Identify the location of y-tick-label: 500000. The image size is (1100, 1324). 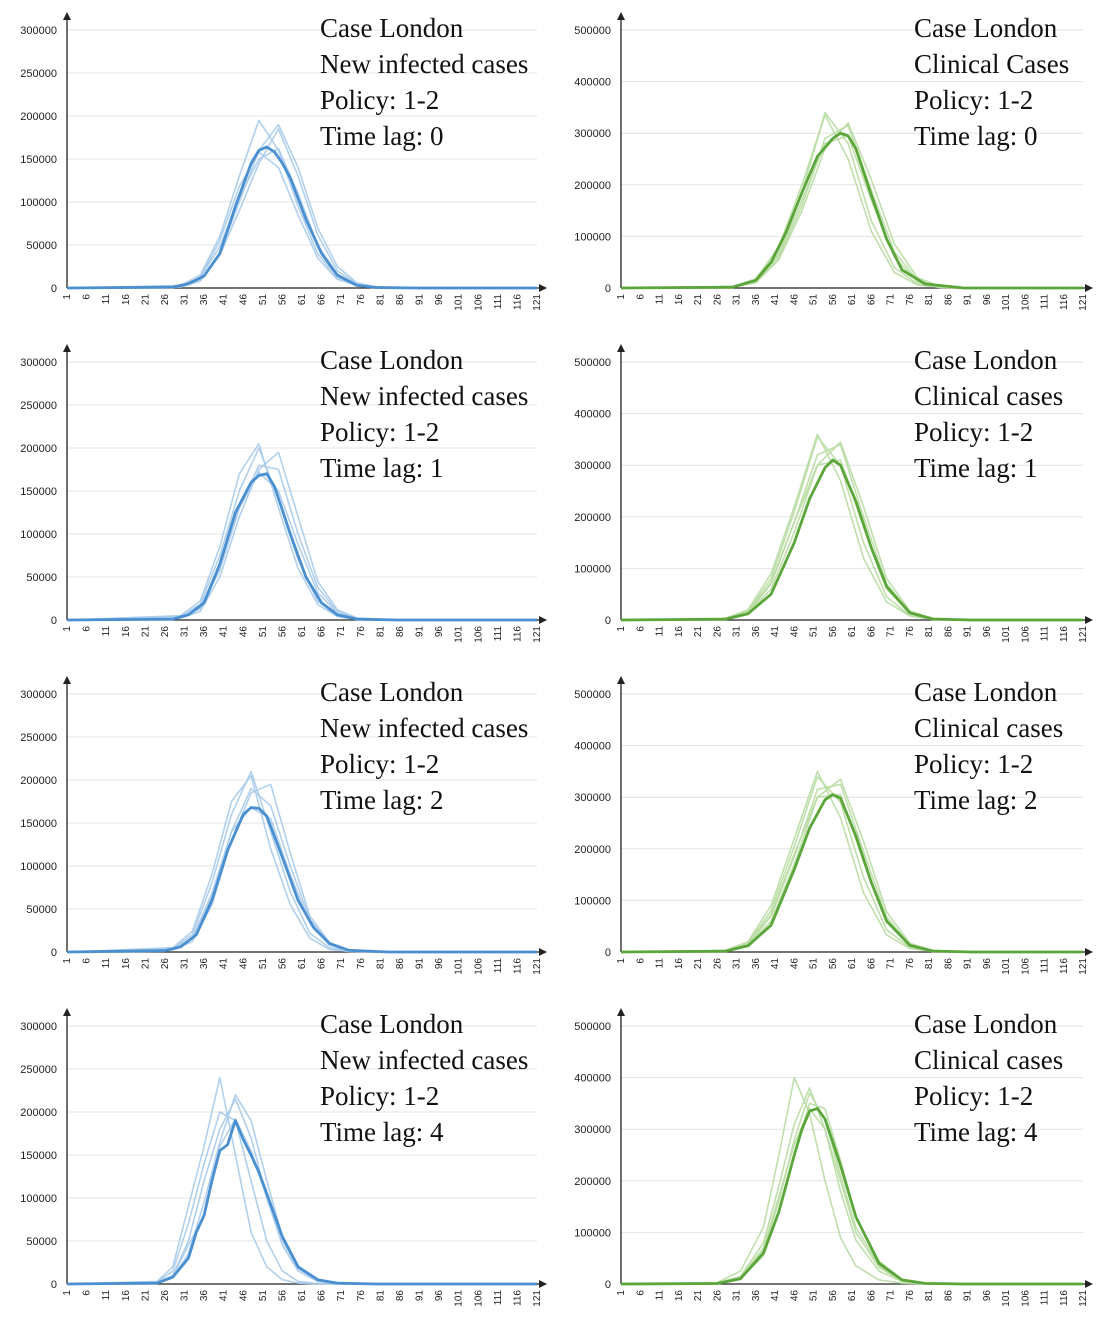
(592, 31).